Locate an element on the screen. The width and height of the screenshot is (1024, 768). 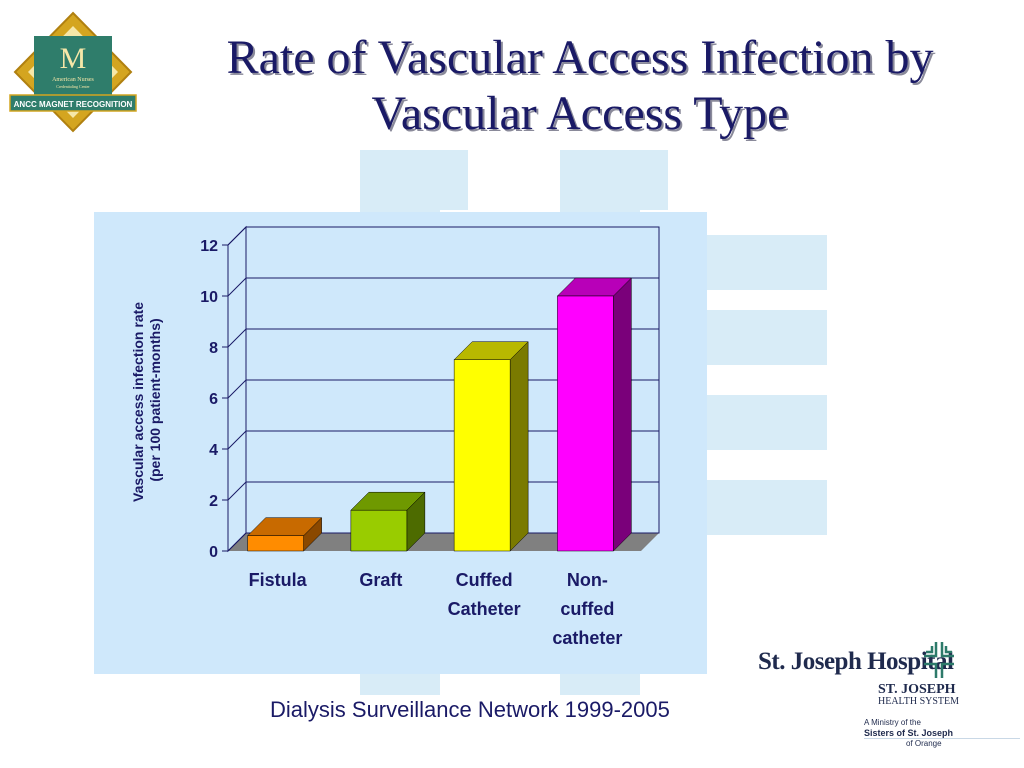
y-tick-label: 4 is located at coordinates (213, 450).